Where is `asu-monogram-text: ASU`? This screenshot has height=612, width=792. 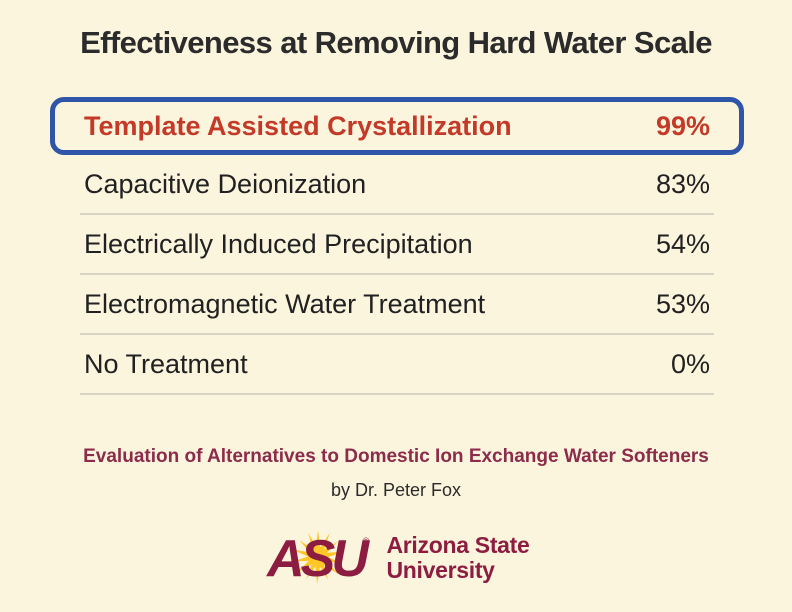
asu-monogram-text: ASU is located at coordinates (318, 559).